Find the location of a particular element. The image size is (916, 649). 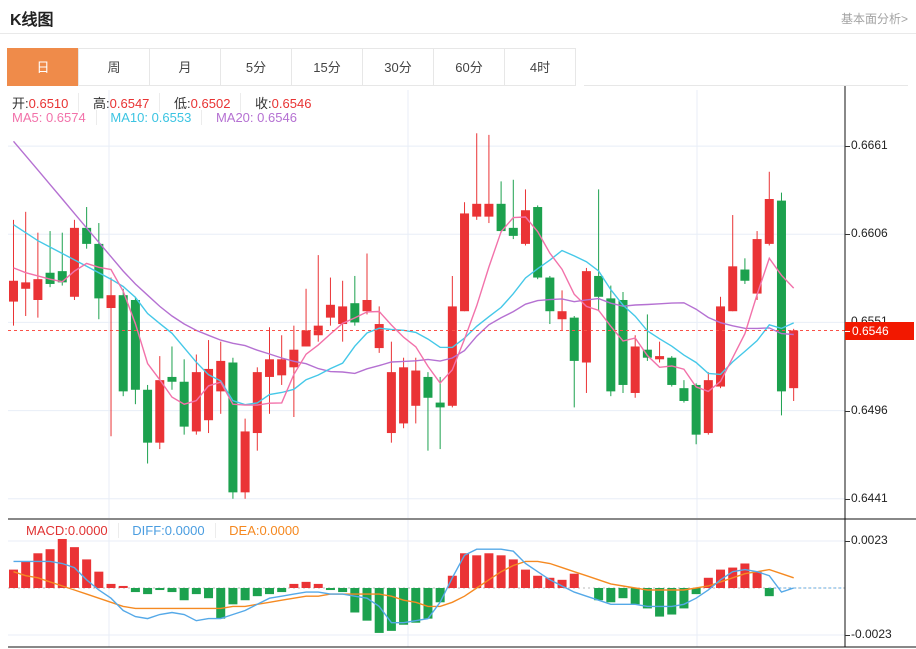

tab-4hour: 4时 is located at coordinates (540, 67).